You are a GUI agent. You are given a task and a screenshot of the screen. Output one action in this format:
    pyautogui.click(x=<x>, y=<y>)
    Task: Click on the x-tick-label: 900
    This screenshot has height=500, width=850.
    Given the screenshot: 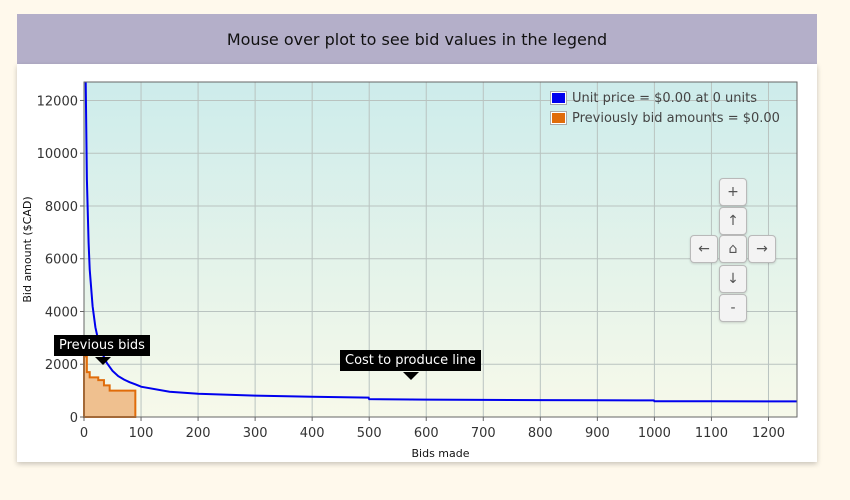 What is the action you would take?
    pyautogui.click(x=597, y=433)
    